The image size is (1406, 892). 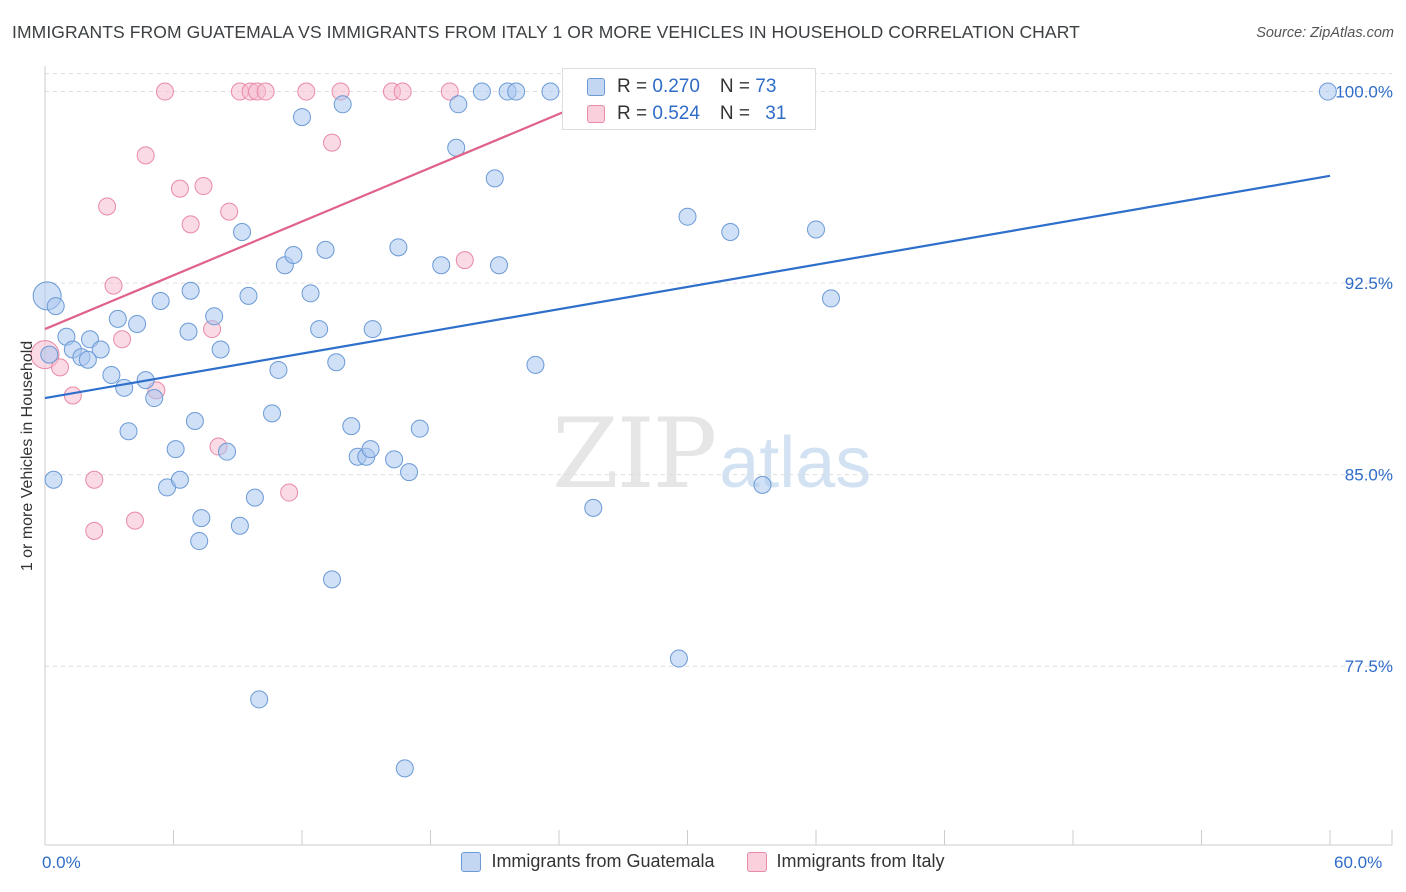 What do you see at coordinates (588, 861) in the screenshot?
I see `legend-item-guatemala: Immigrants from Guatemala` at bounding box center [588, 861].